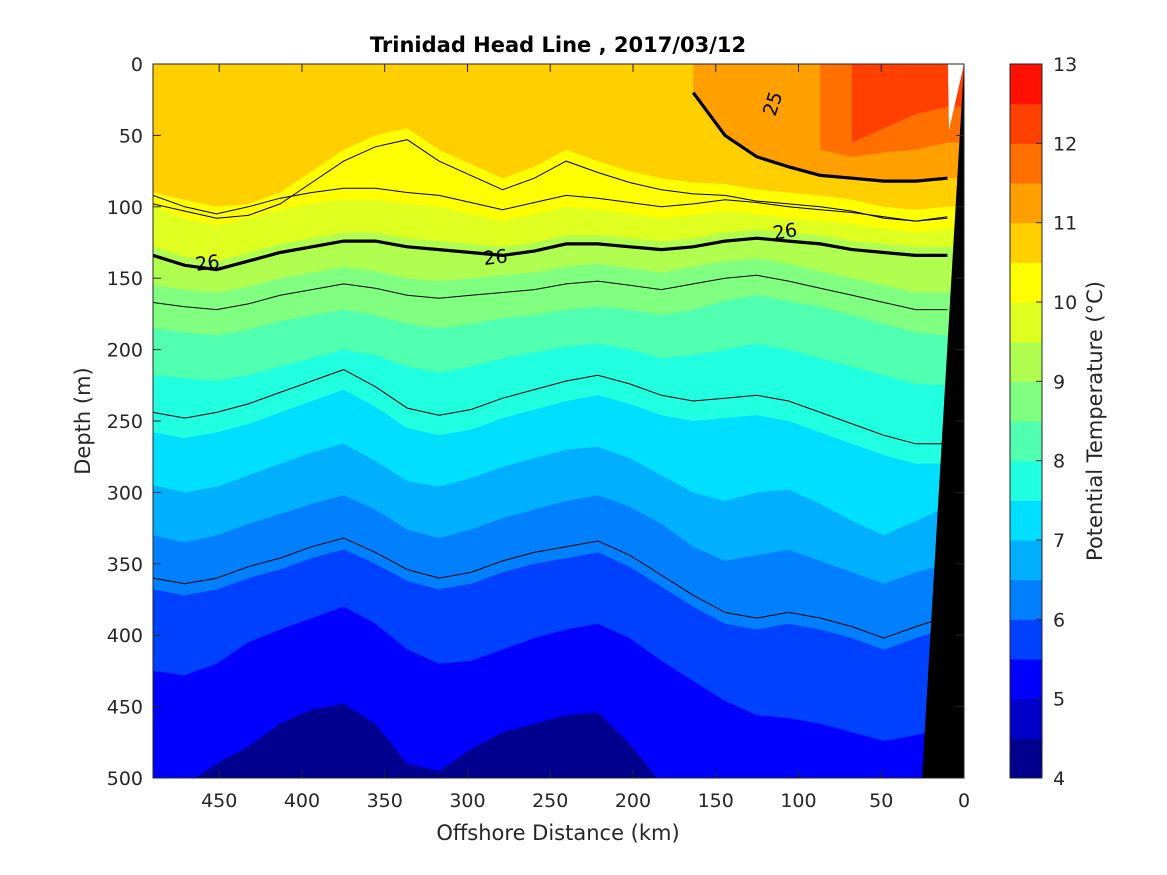  What do you see at coordinates (716, 801) in the screenshot?
I see `x-tick-label: 150` at bounding box center [716, 801].